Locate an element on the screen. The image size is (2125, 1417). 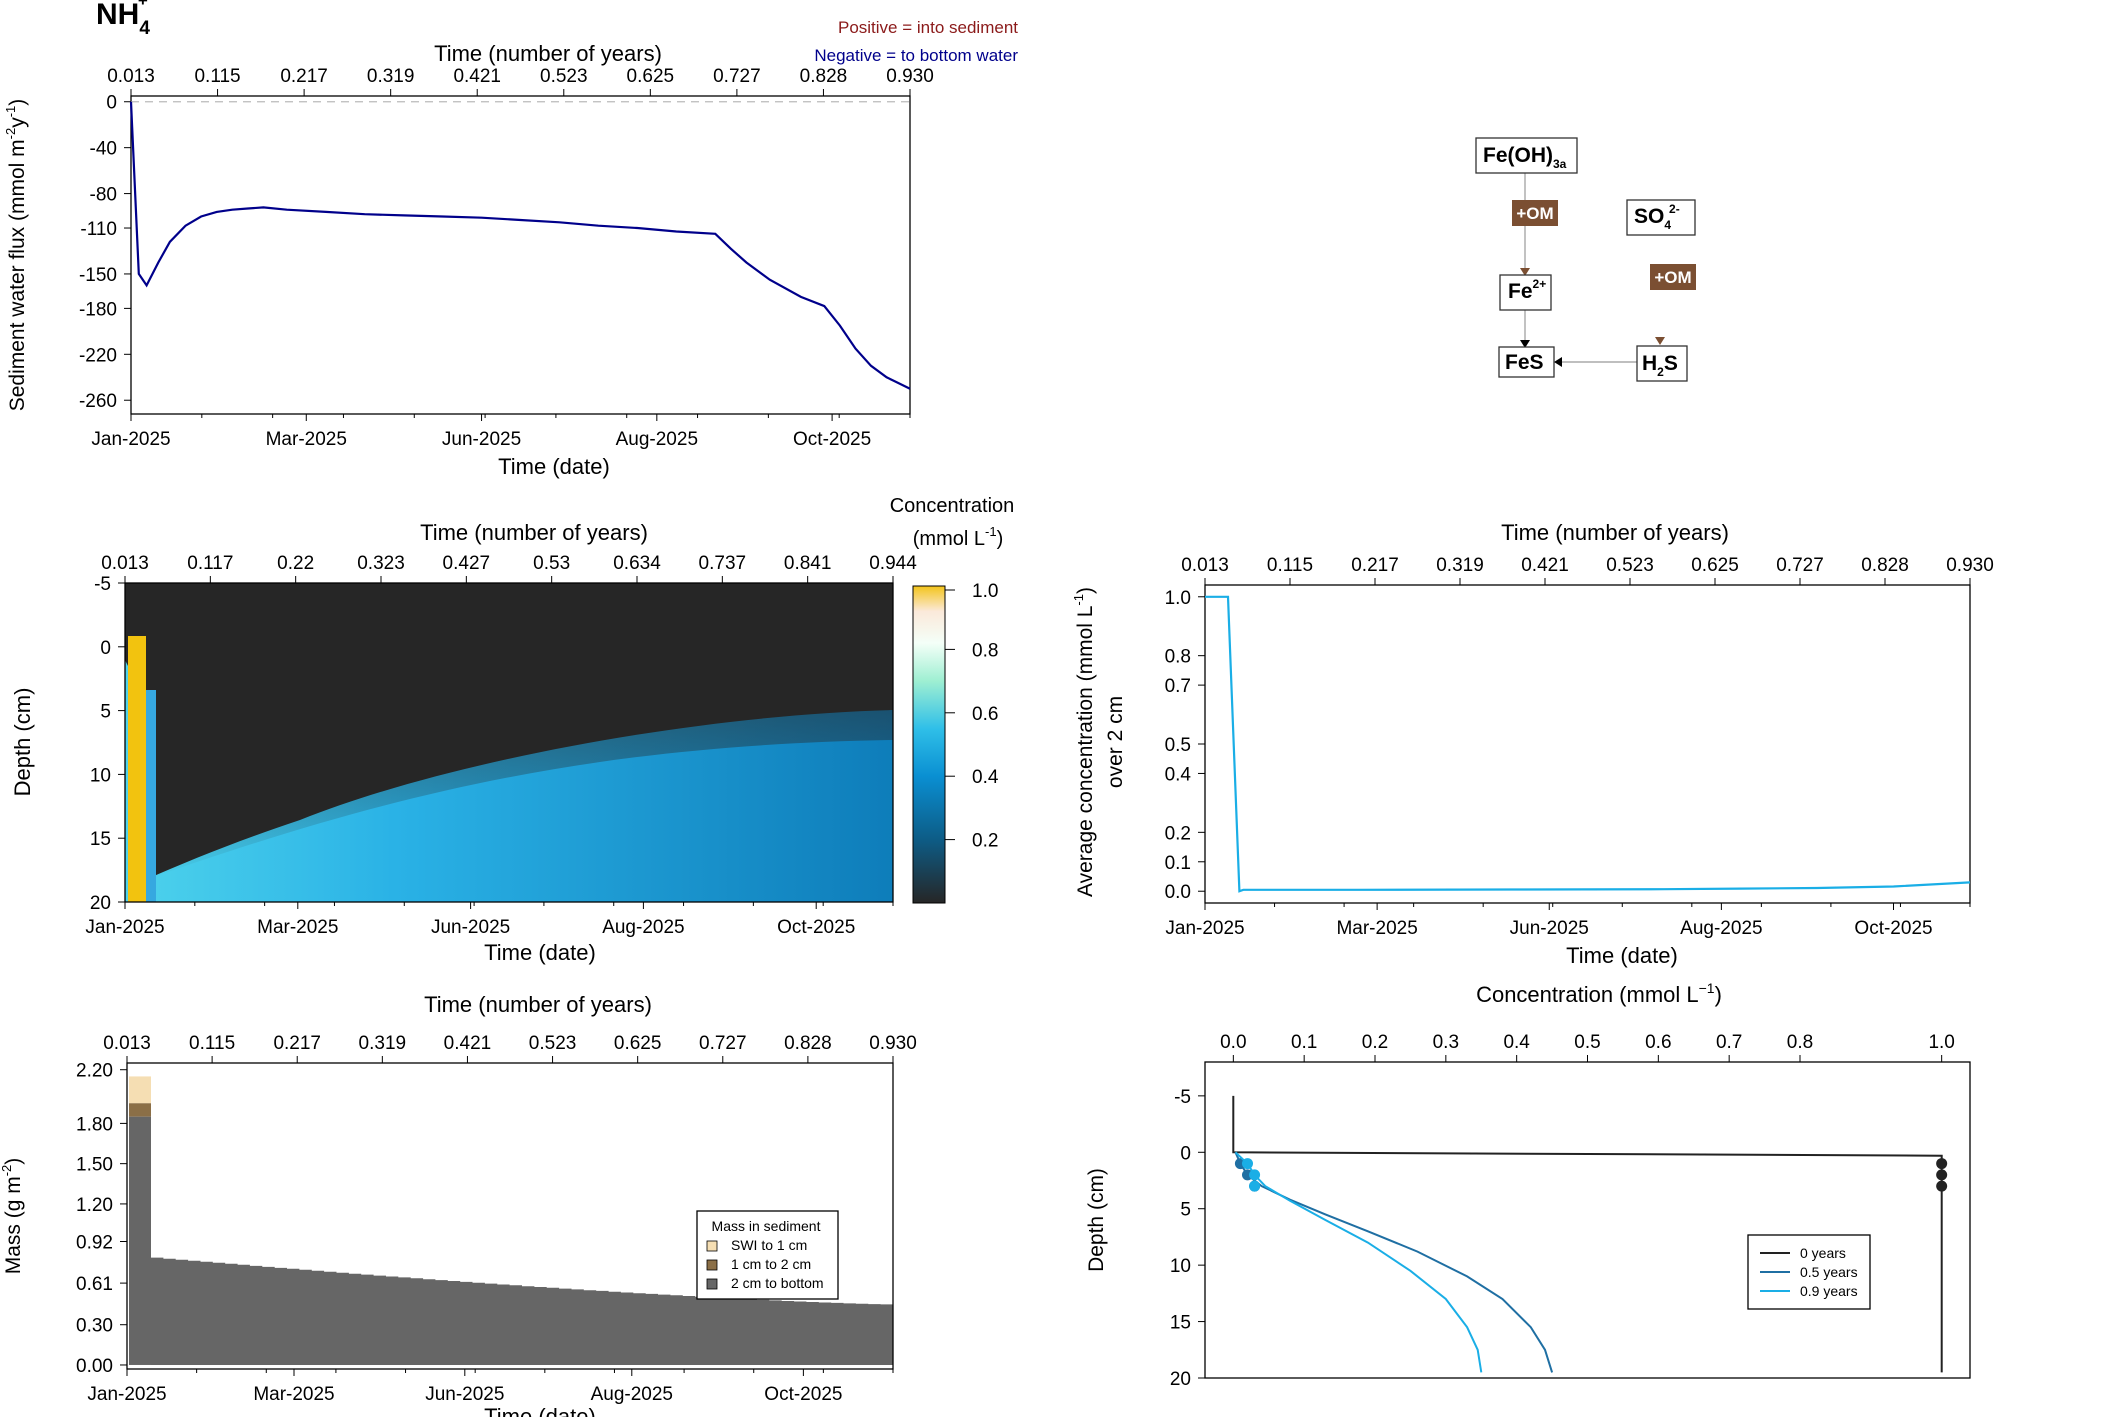
colorbar-gradient is located at coordinates (929, 744).